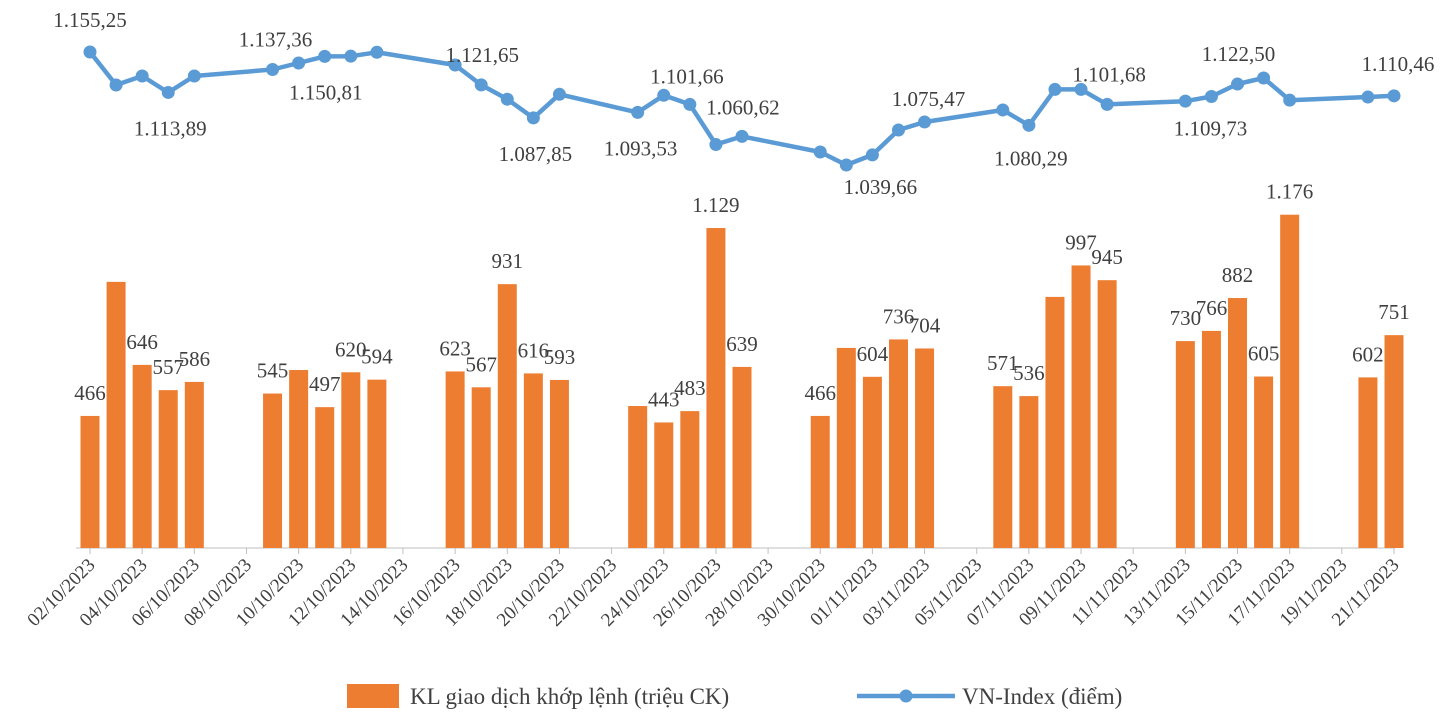  Describe the element at coordinates (536, 154) in the screenshot. I see `line-value-label: 1.087,85` at that location.